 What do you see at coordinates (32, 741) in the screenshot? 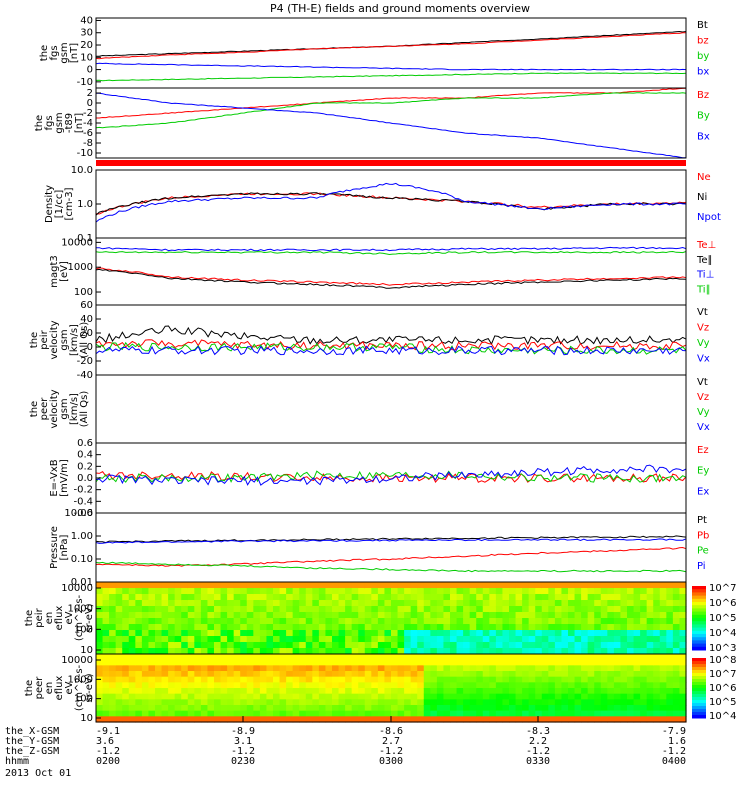
I see `ephemeris-row-label: the_Y-GSM` at bounding box center [32, 741].